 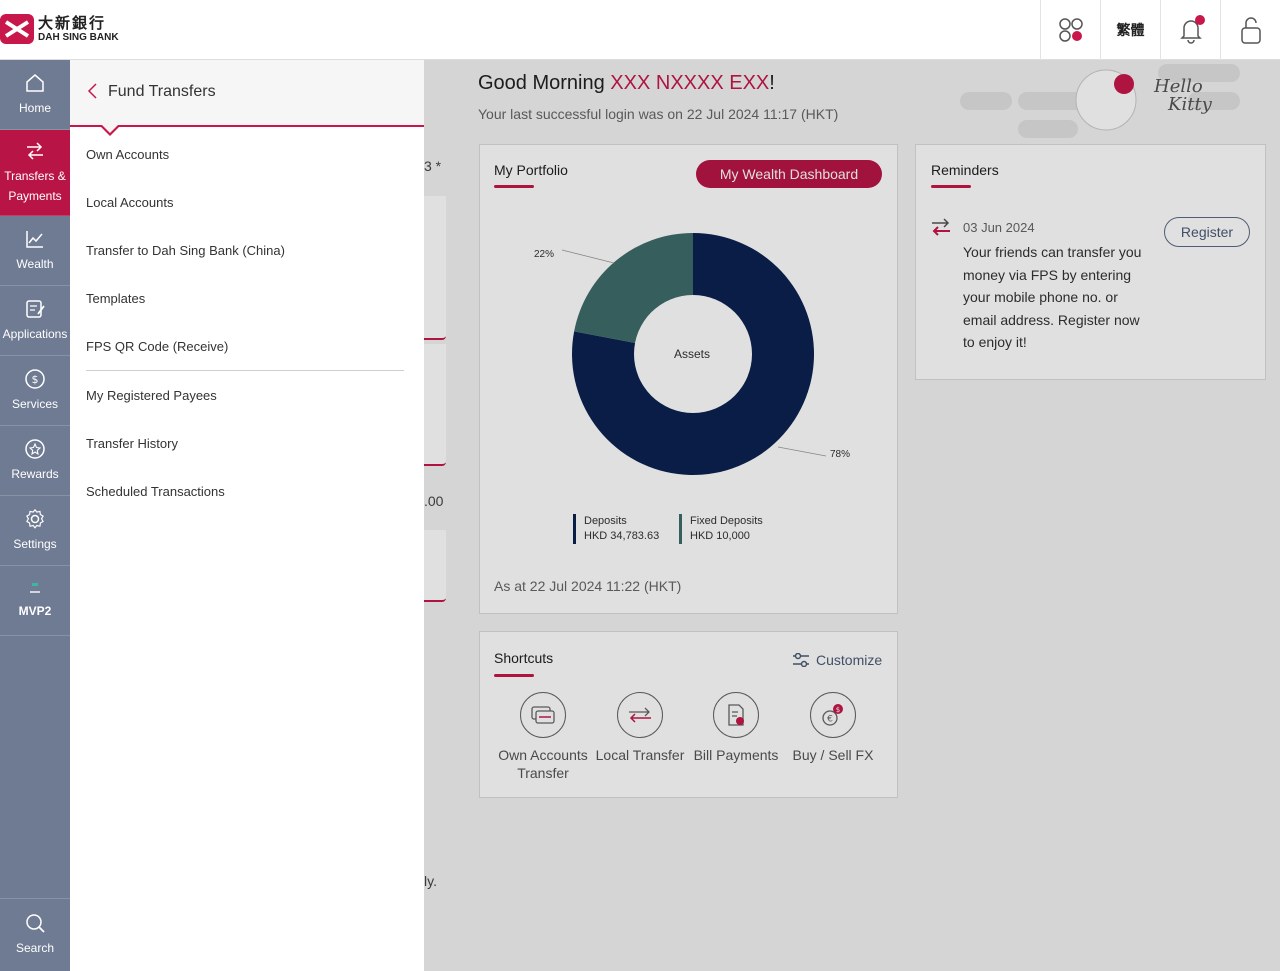 I want to click on nav-item-search: Search, so click(x=35, y=934).